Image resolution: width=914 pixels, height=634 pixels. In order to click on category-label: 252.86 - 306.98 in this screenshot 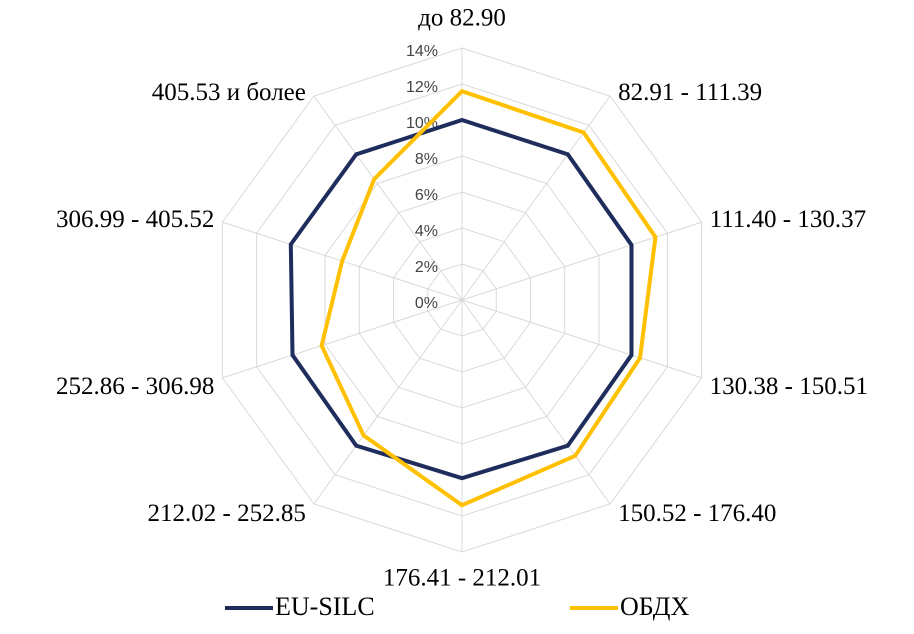, I will do `click(135, 386)`.